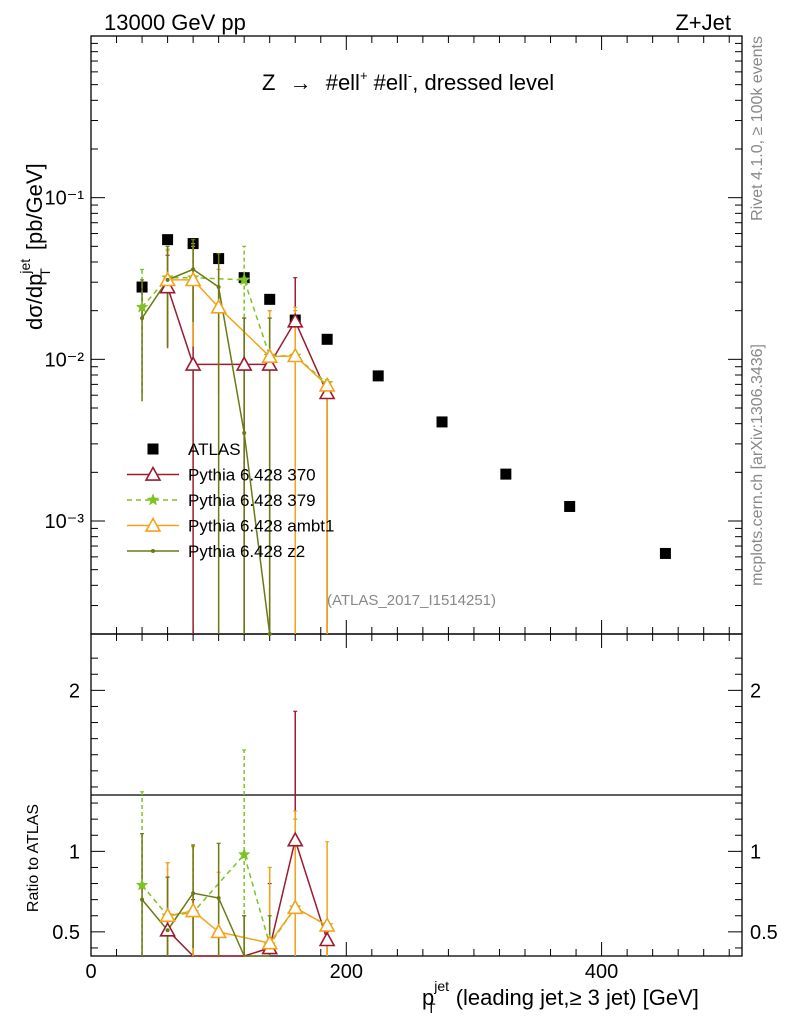  What do you see at coordinates (175, 22) in the screenshot?
I see `header-left: 13000 GeV pp` at bounding box center [175, 22].